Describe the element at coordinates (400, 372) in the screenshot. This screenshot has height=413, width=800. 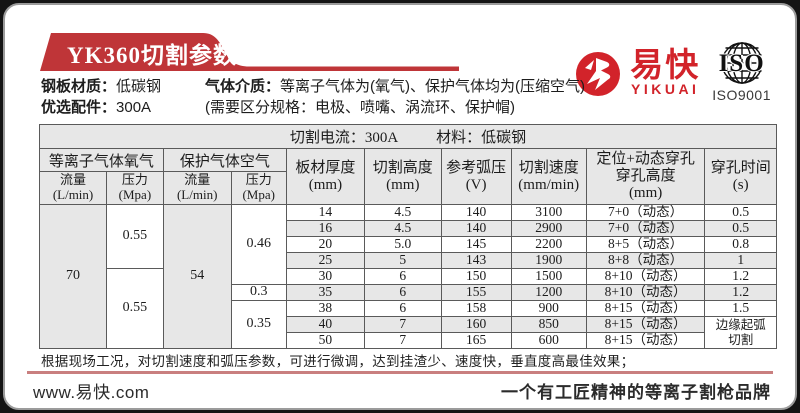
I see `footer-divider` at that location.